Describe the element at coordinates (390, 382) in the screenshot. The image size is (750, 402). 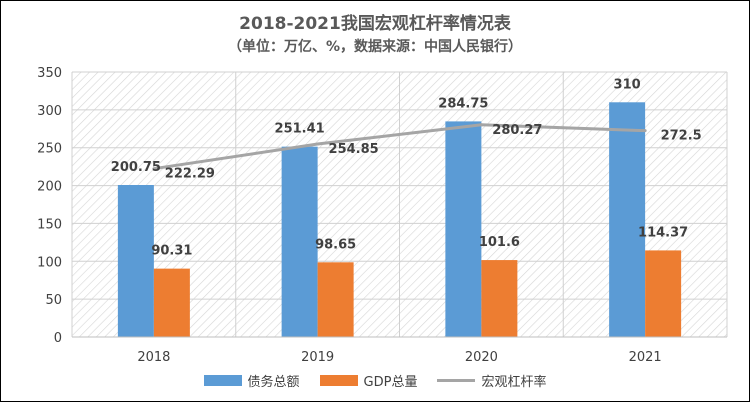
I see `legend-label-gdp: GDP总量` at that location.